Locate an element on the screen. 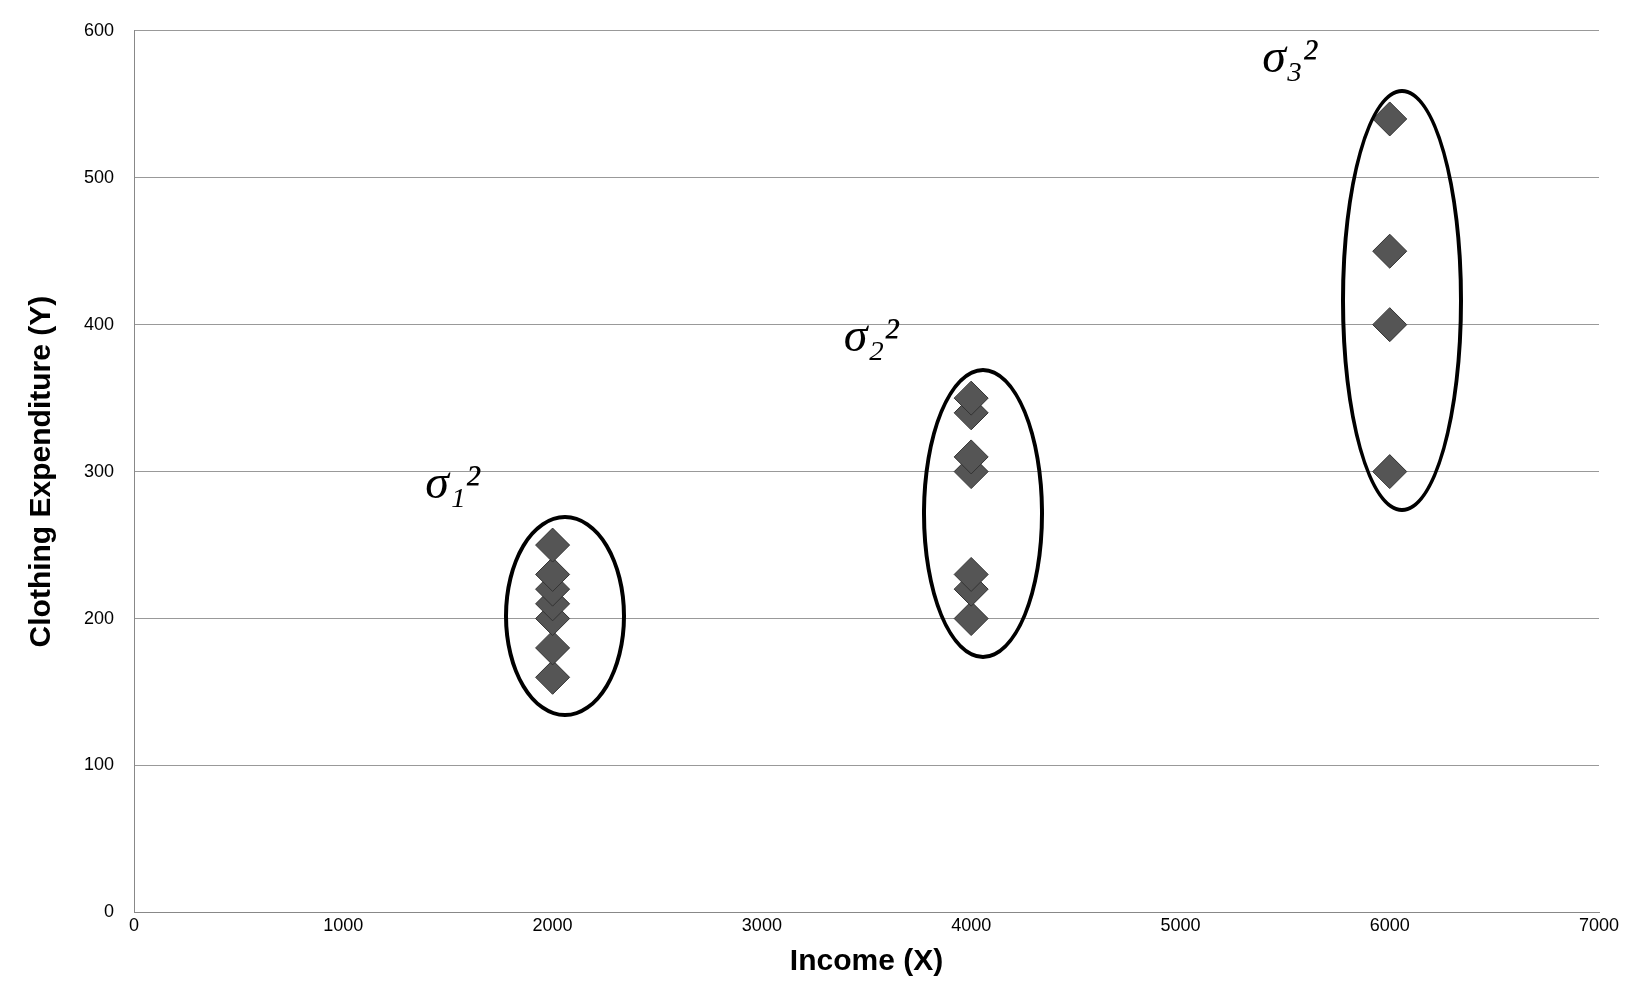 The image size is (1639, 994). x-tick-label: 4000 is located at coordinates (971, 925).